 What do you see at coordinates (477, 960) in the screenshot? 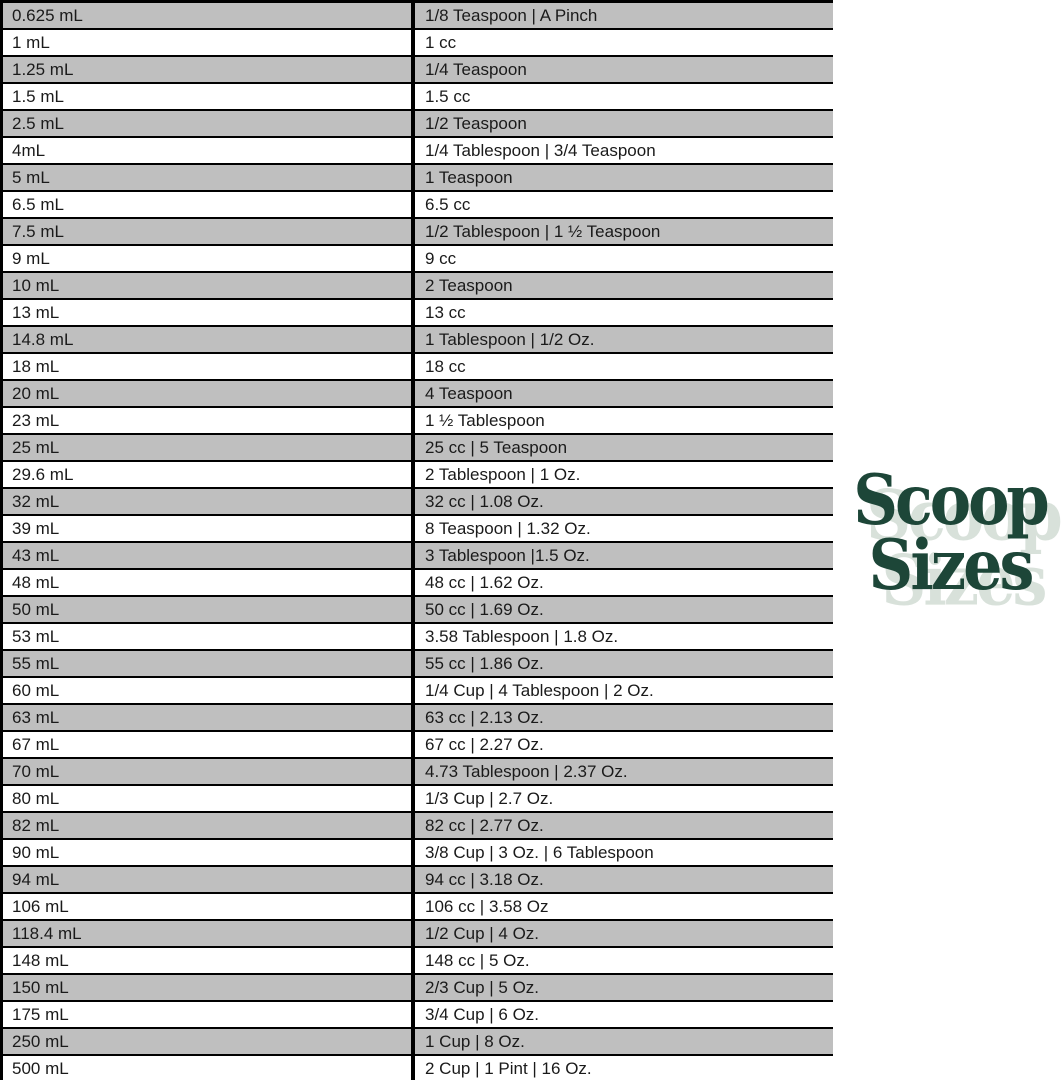
I see `equivalent-cell: 148 cc | 5 Oz.` at bounding box center [477, 960].